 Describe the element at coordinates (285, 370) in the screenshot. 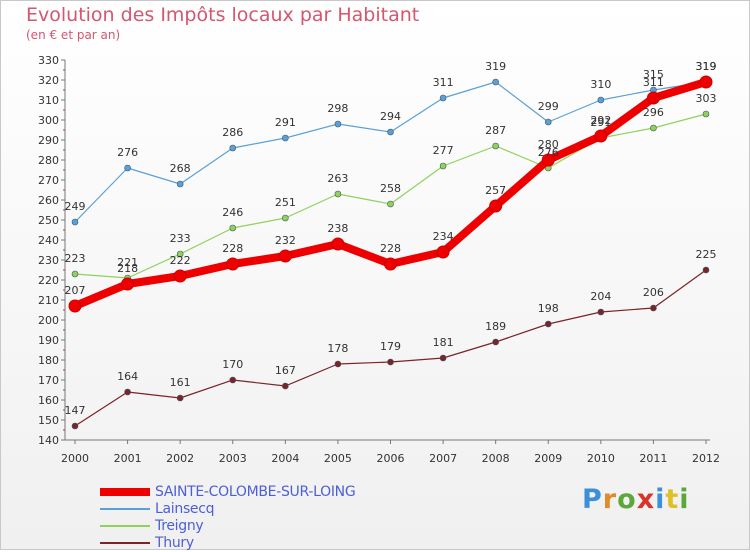

I see `data-label: 167` at that location.